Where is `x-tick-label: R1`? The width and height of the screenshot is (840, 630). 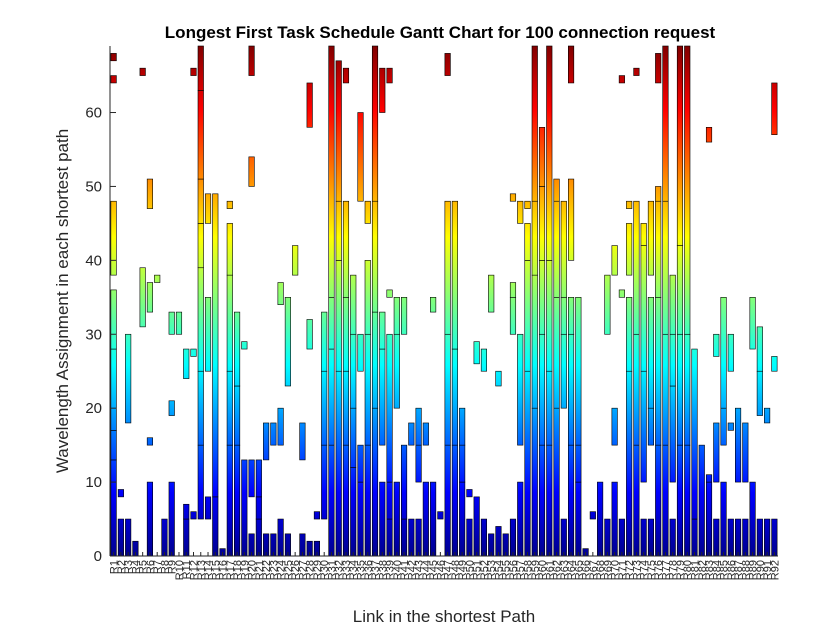
x-tick-label: R1 is located at coordinates (115, 567).